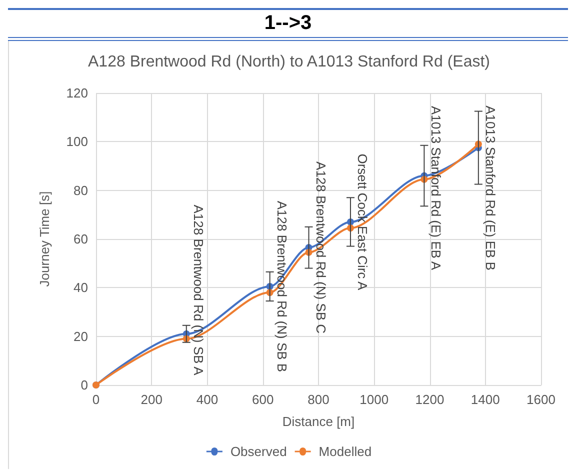 The height and width of the screenshot is (475, 578). Describe the element at coordinates (84, 385) in the screenshot. I see `y-tick-label: 0` at that location.